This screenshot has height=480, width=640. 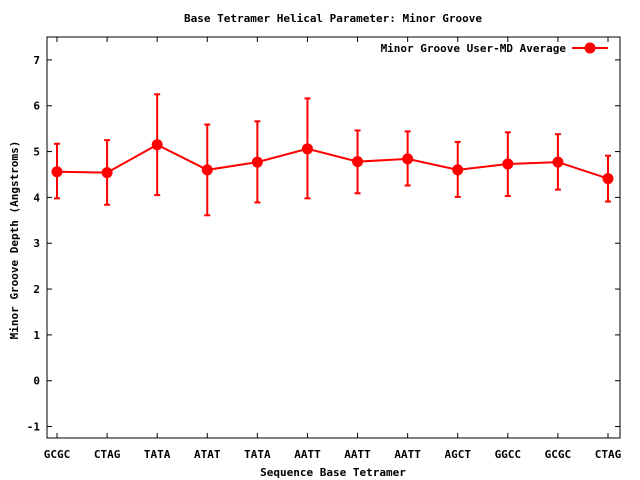 What do you see at coordinates (36, 152) in the screenshot?
I see `y-tick-label: 5` at bounding box center [36, 152].